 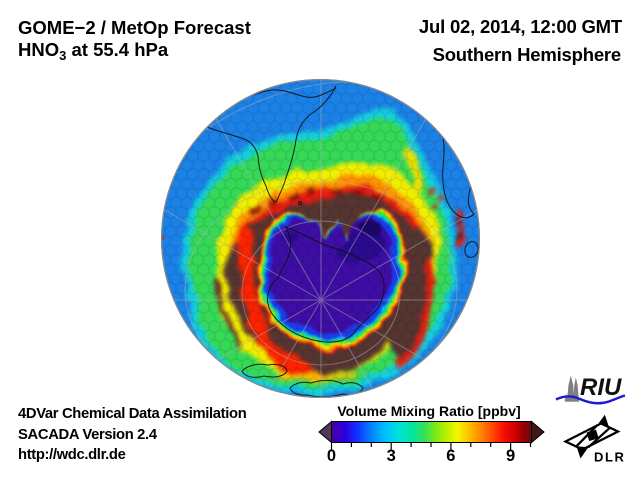 What do you see at coordinates (610, 457) in the screenshot?
I see `svg-text: DLR` at bounding box center [610, 457].